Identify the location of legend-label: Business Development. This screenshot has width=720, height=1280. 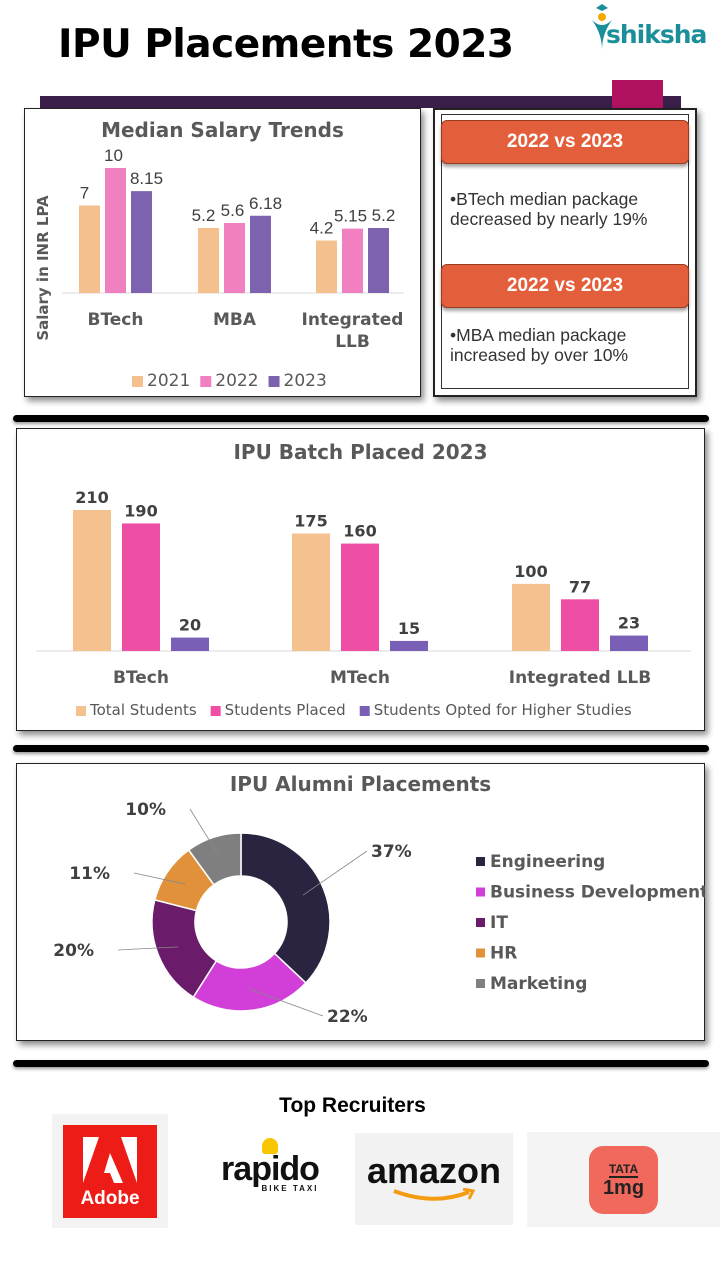
(597, 893).